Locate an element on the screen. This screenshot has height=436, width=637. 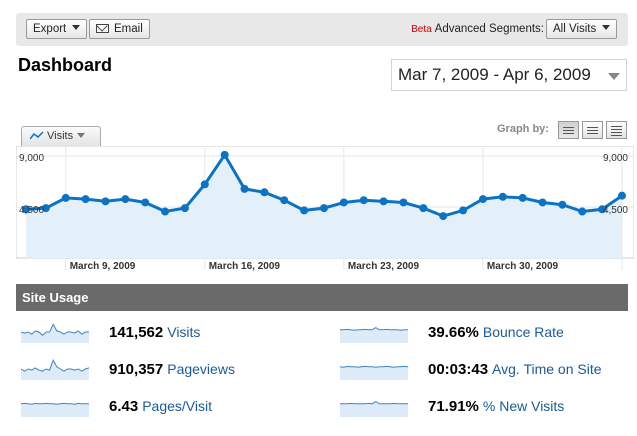
stat-link: Visits is located at coordinates (184, 332).